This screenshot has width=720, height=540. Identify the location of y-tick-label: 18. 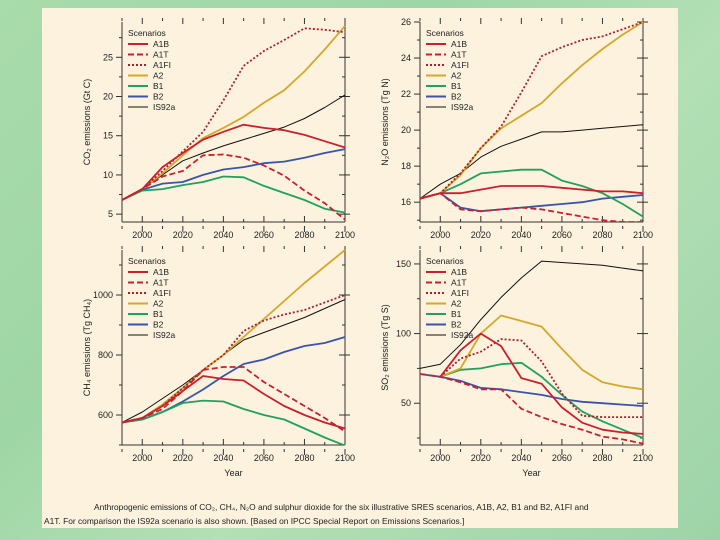
(406, 166).